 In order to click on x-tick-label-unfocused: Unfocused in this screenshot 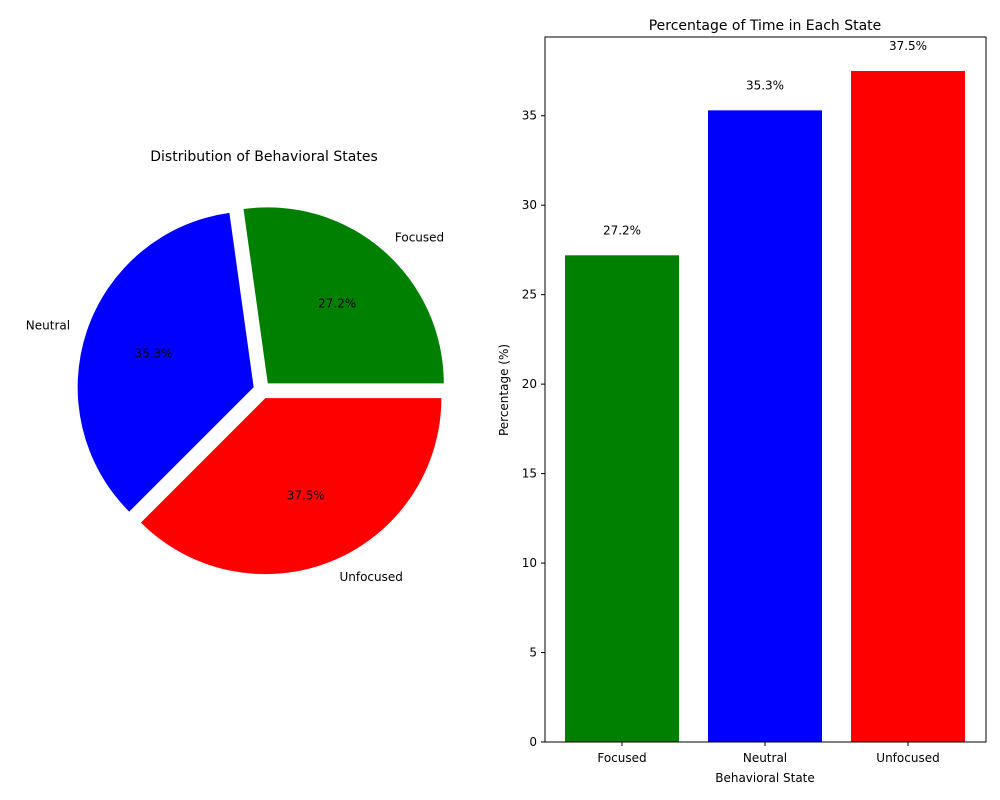, I will do `click(907, 758)`.